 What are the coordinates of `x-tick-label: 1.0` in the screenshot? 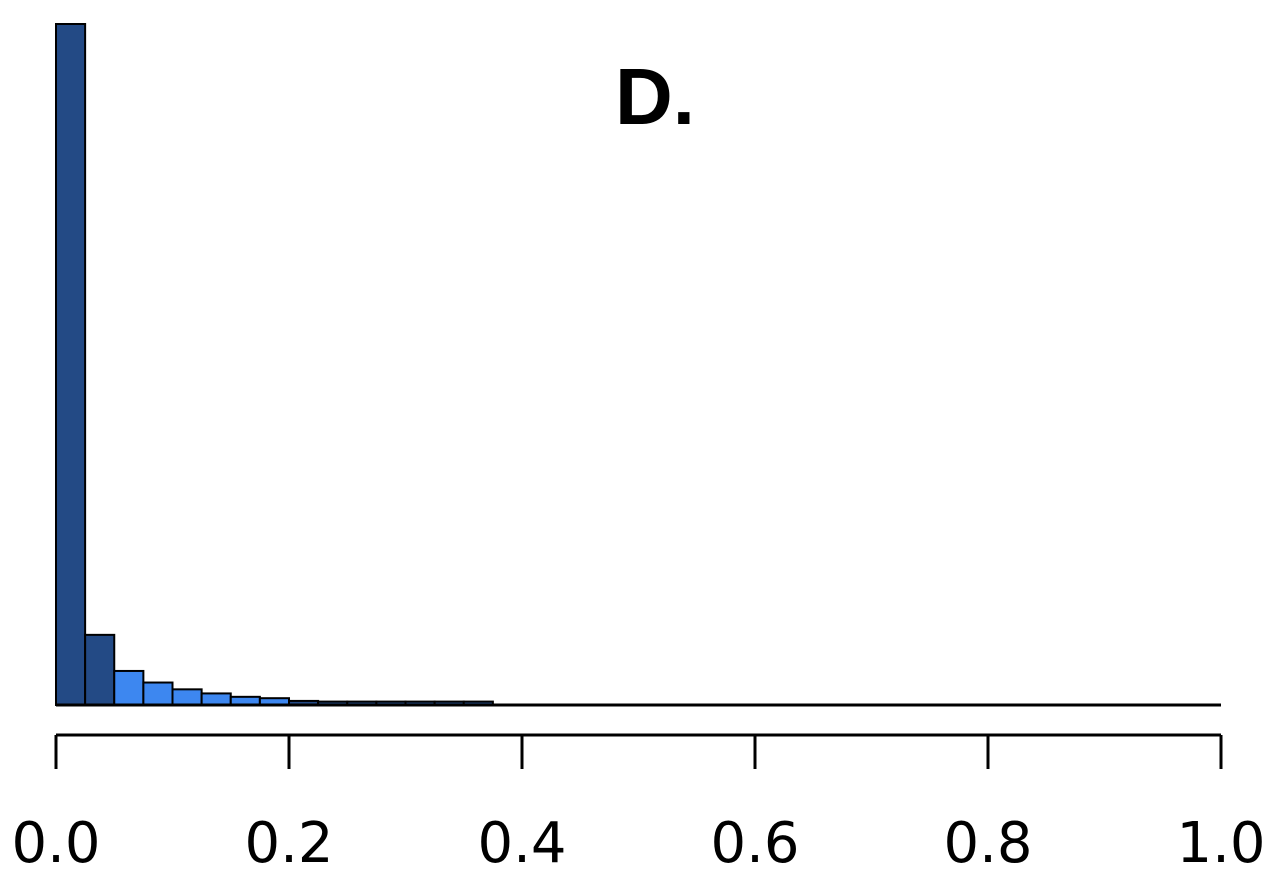 It's located at (1220, 843).